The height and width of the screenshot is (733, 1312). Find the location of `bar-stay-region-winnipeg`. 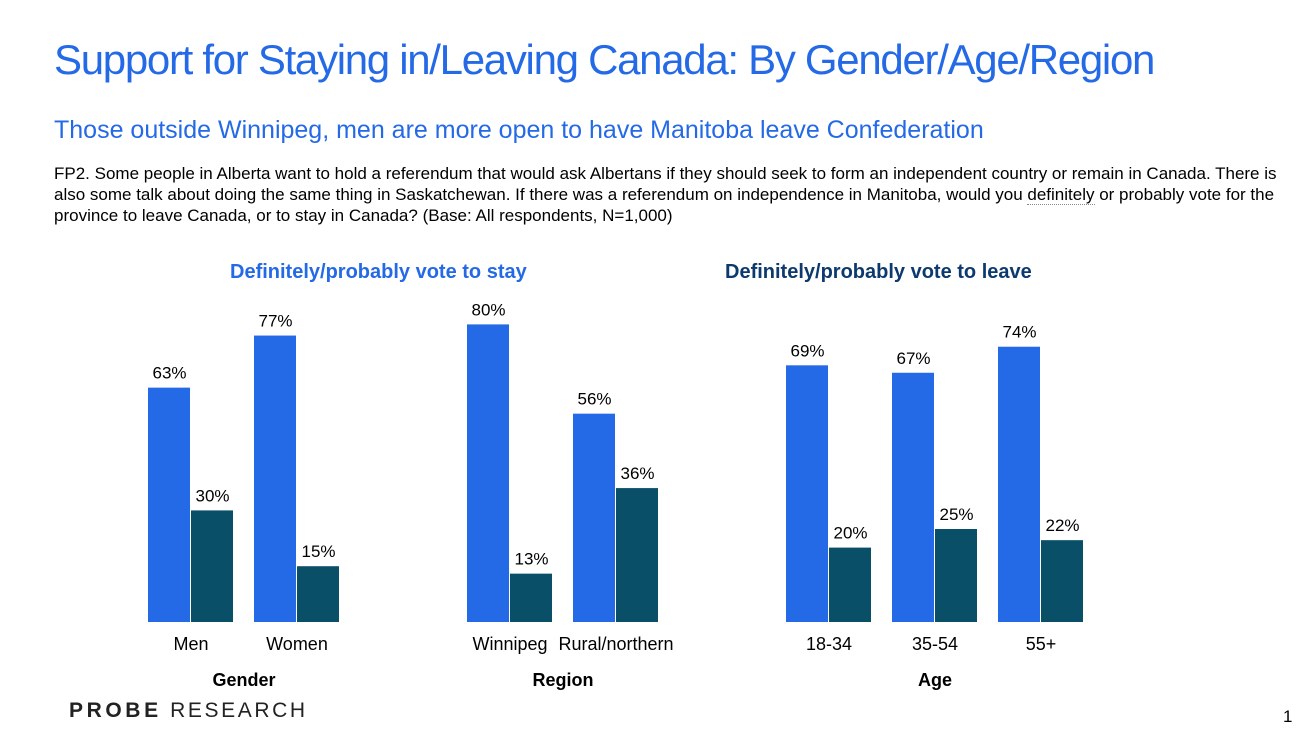

bar-stay-region-winnipeg is located at coordinates (488, 473).